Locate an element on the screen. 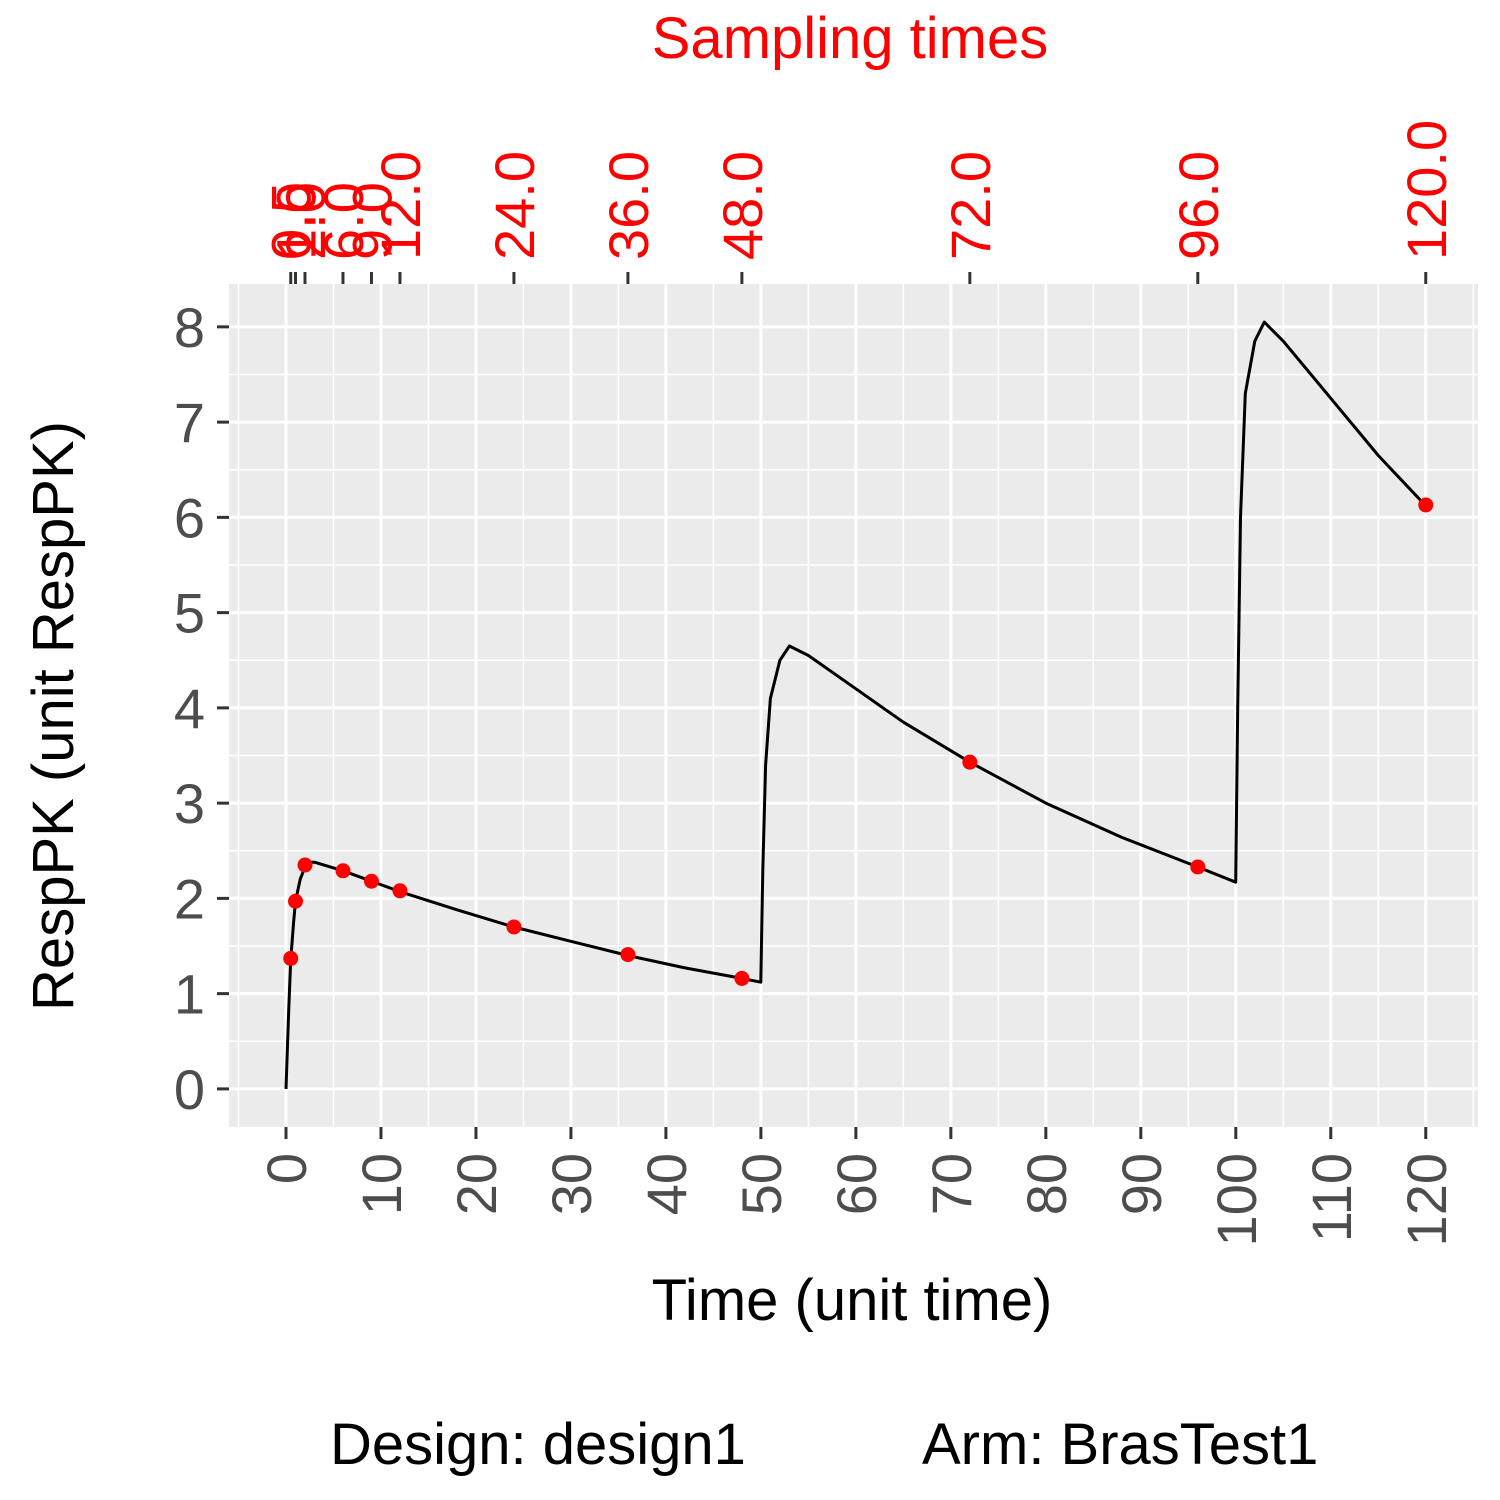 This screenshot has height=1500, width=1500. x-tick-label: 0 is located at coordinates (286, 1168).